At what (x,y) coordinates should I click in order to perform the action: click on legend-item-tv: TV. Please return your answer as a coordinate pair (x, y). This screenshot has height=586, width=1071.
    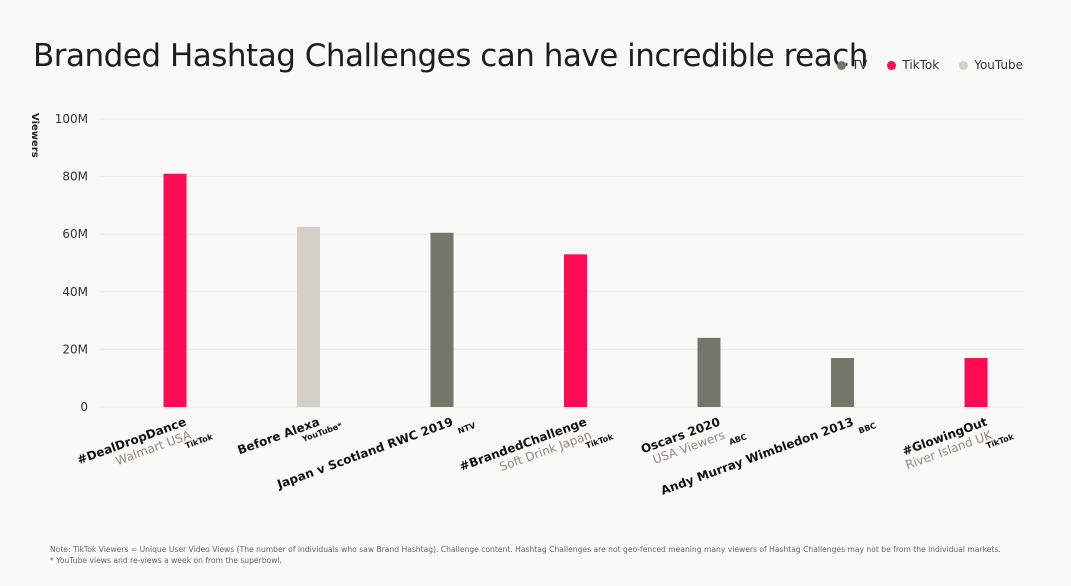
    Looking at the image, I should click on (852, 65).